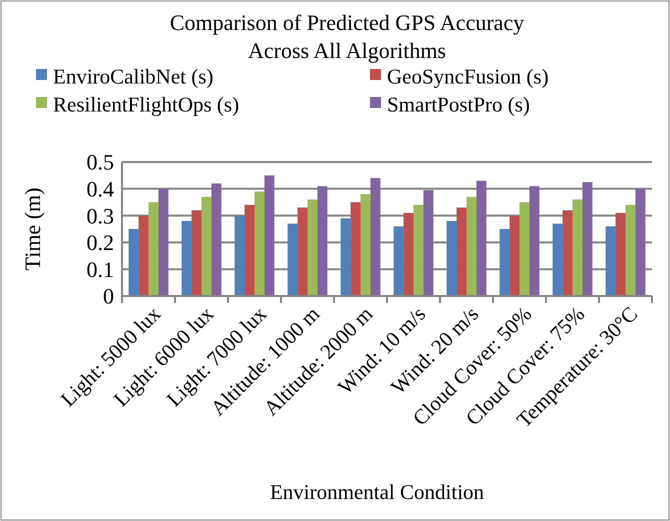 The image size is (670, 521). I want to click on y-axis-title: Time (m), so click(32, 229).